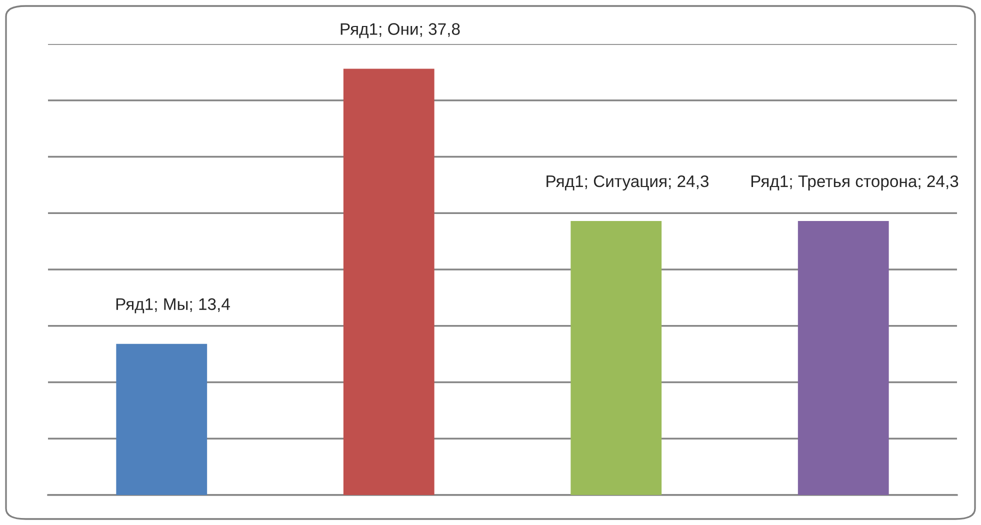  What do you see at coordinates (173, 306) in the screenshot?
I see `data-label: Ряд1; Мы; 13,4` at bounding box center [173, 306].